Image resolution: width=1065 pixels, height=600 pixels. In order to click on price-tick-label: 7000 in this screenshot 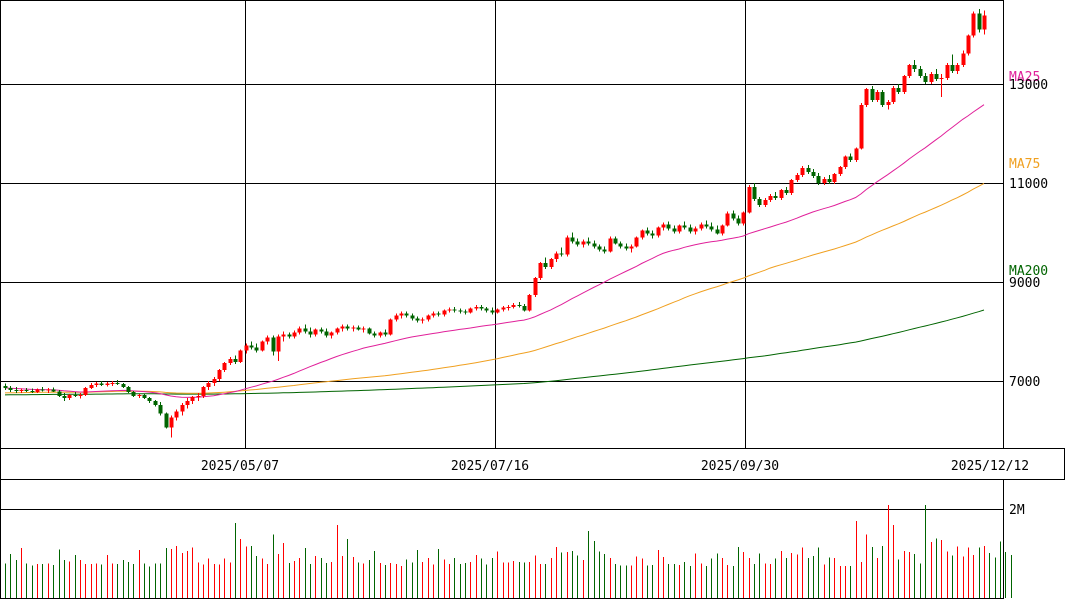, I will do `click(1024, 382)`.